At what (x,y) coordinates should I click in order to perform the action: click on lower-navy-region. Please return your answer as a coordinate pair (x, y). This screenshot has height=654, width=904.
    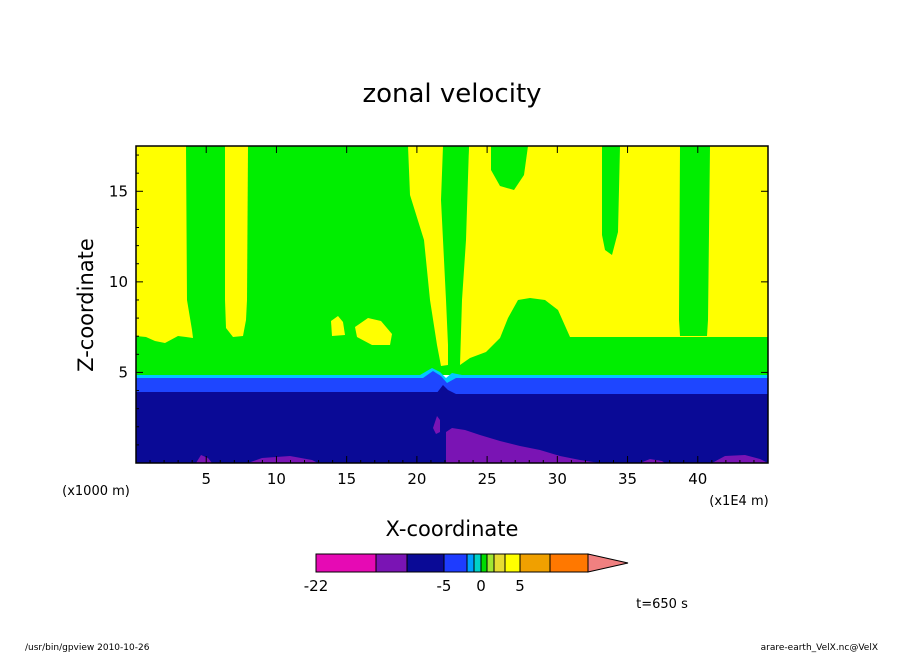
    Looking at the image, I should click on (452, 424).